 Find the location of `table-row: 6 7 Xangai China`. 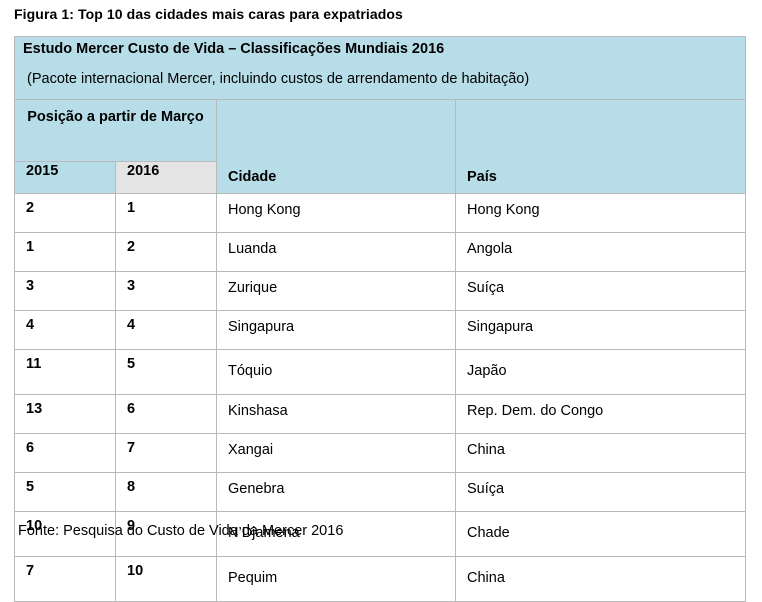

table-row: 6 7 Xangai China is located at coordinates (380, 453).